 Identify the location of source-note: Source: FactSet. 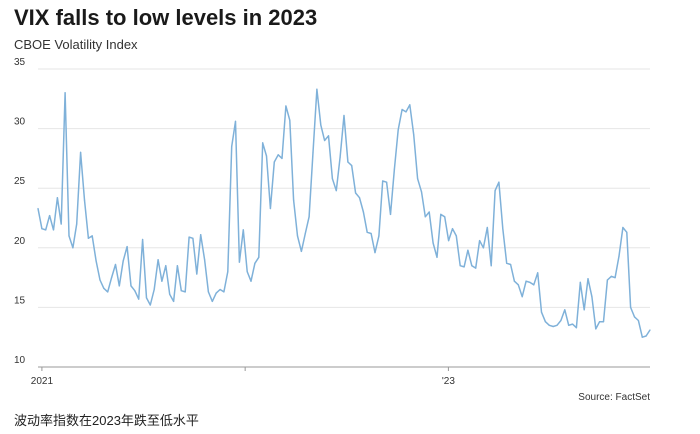
(614, 397).